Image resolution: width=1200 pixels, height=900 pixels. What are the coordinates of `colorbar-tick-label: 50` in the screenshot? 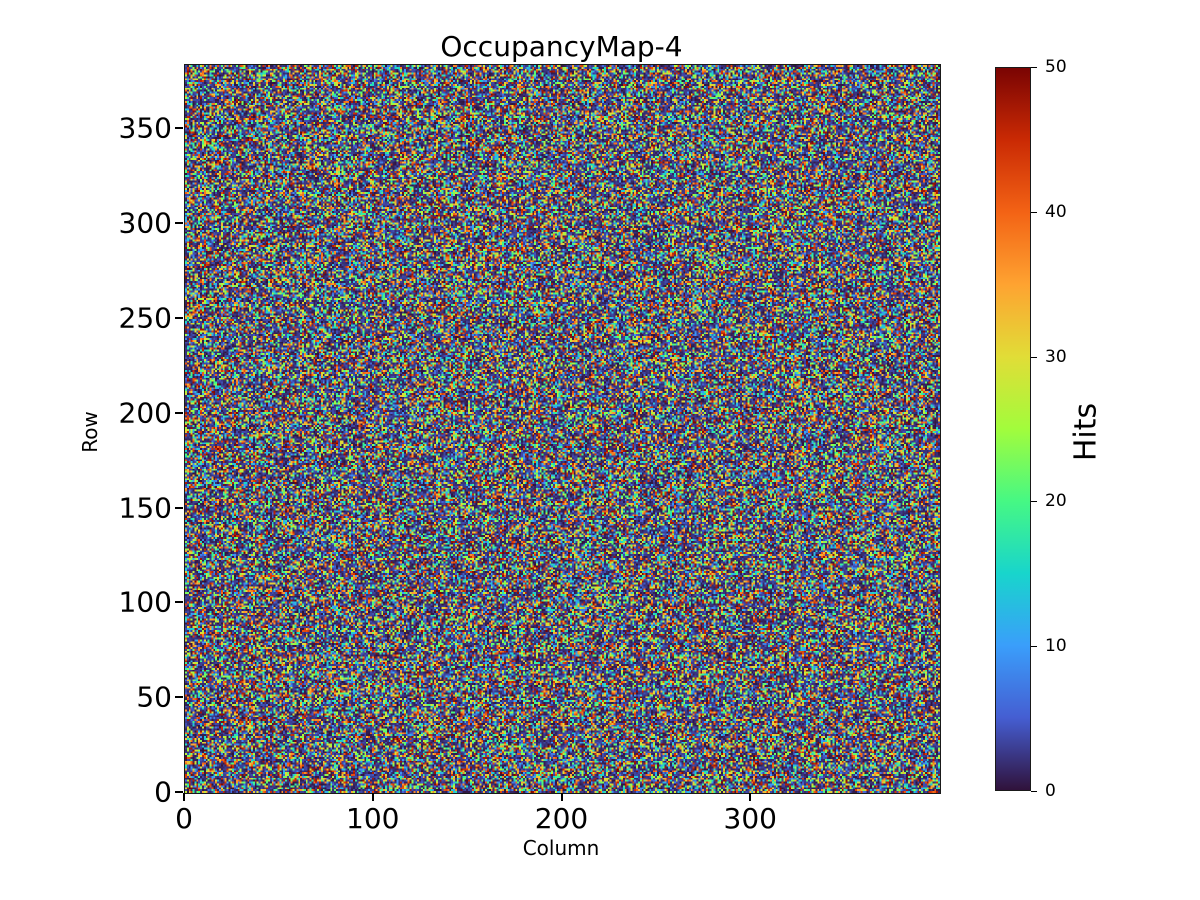 It's located at (1056, 67).